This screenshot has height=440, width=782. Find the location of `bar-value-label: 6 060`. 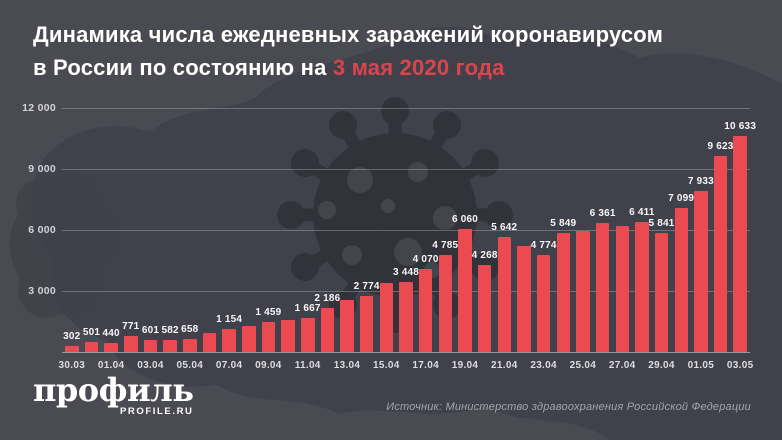

bar-value-label: 6 060 is located at coordinates (465, 219).